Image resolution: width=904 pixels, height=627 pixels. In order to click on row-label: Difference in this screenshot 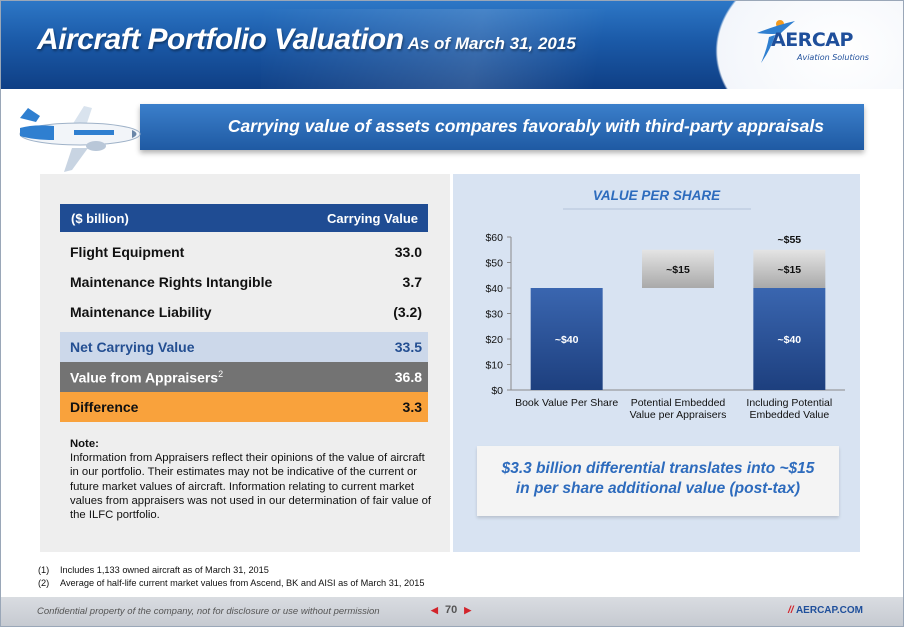, I will do `click(104, 407)`.